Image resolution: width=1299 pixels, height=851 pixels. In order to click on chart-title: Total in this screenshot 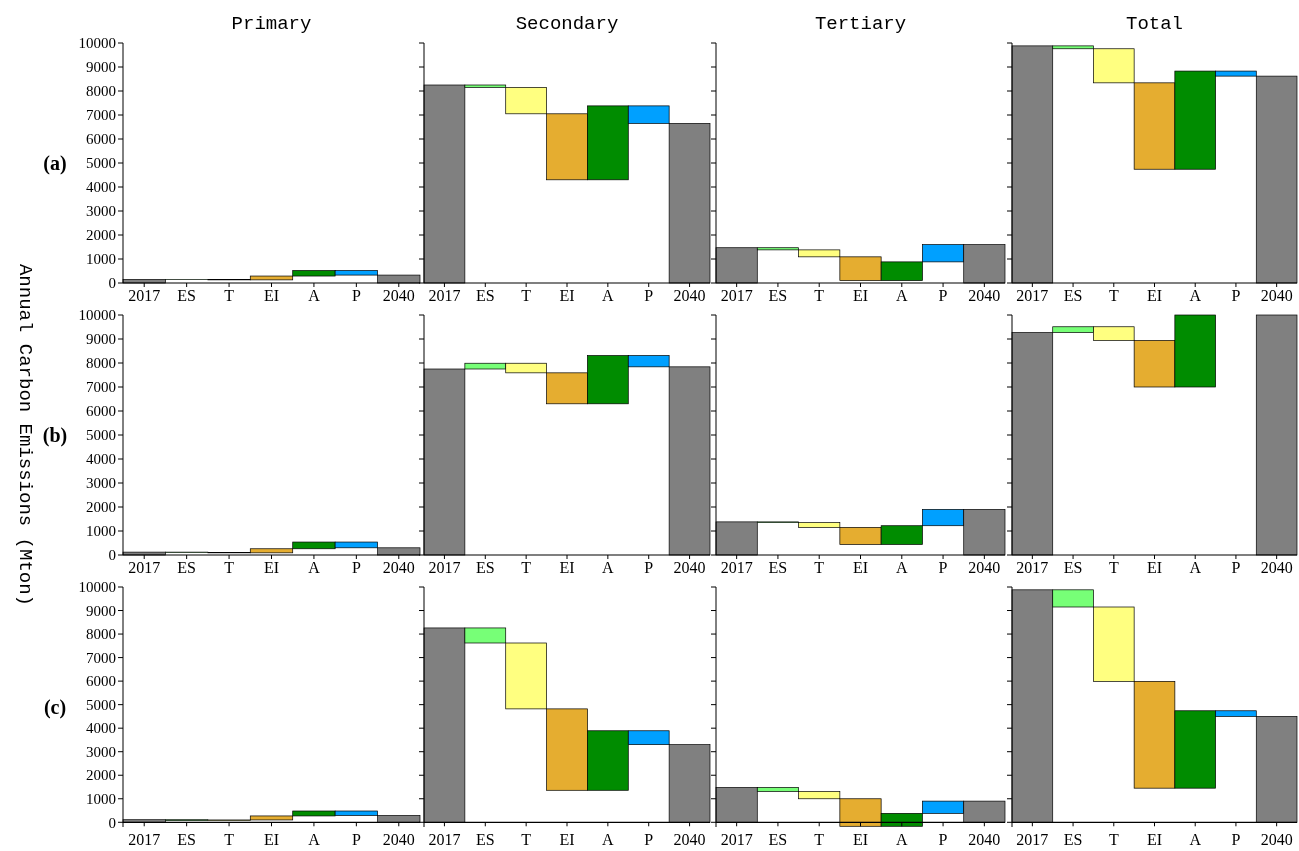, I will do `click(1154, 24)`.